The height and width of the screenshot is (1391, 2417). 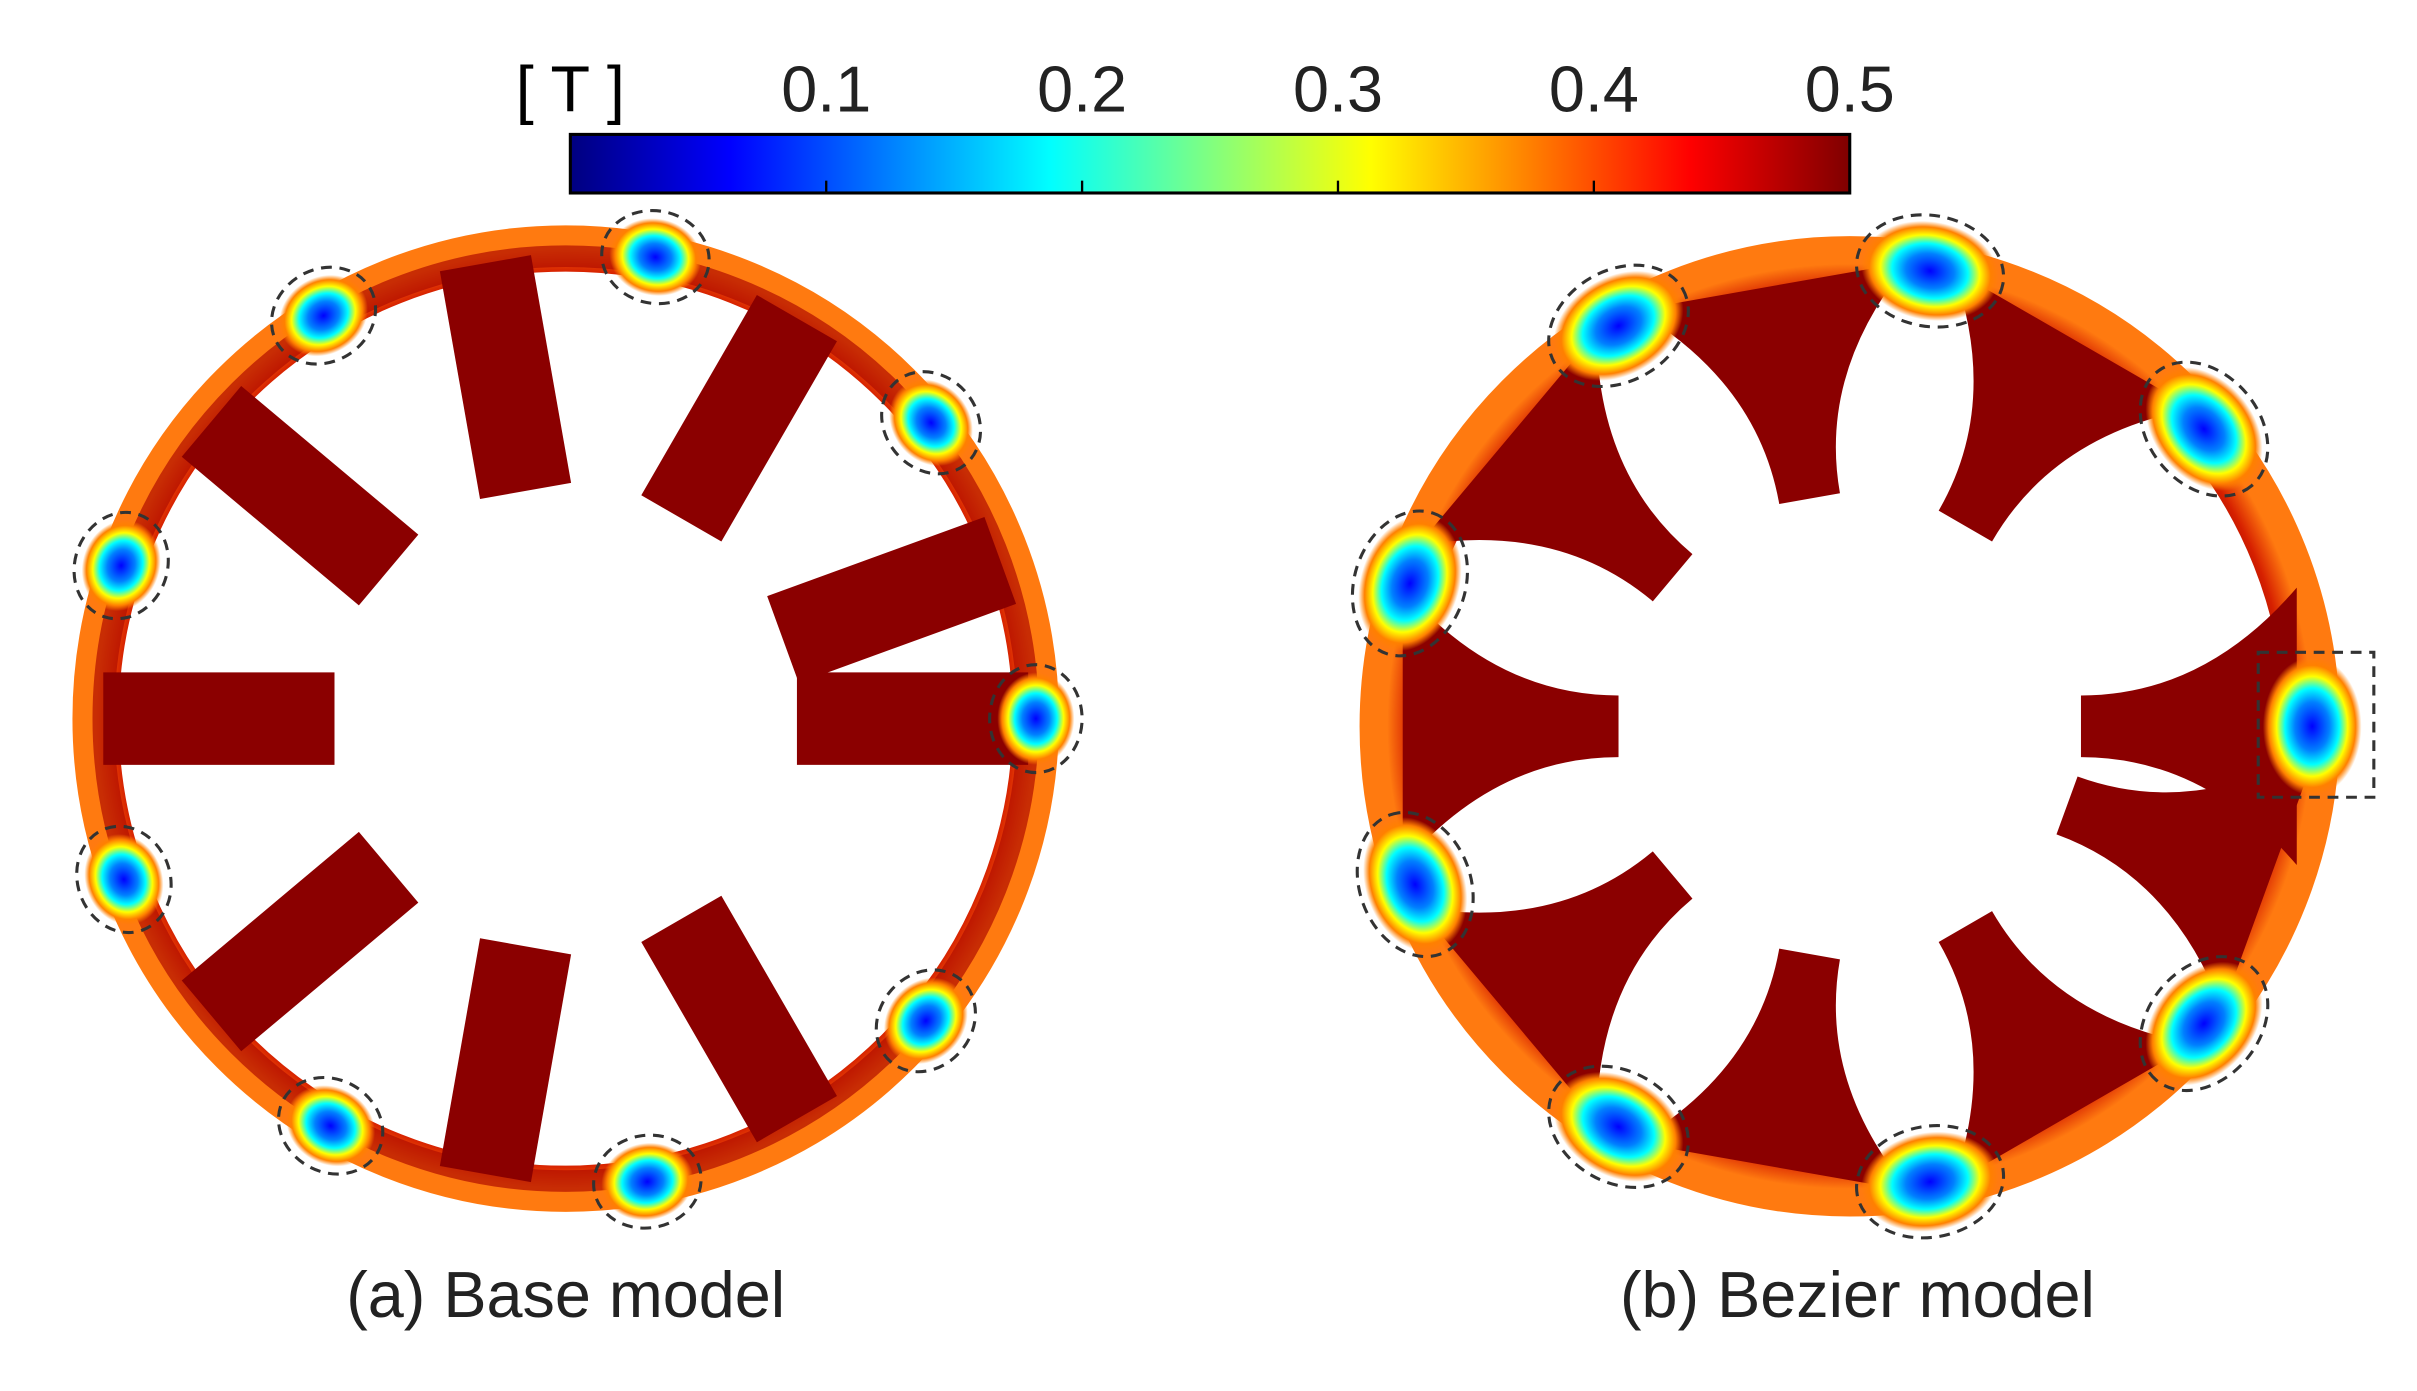 I want to click on marker-box, so click(x=2316, y=724).